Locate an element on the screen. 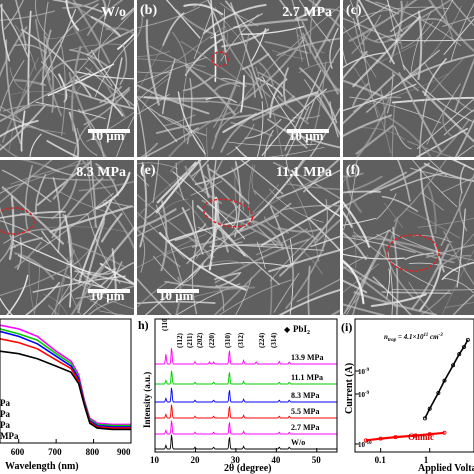 The width and height of the screenshot is (474, 474). sem-panel-a-scale-bar is located at coordinates (109, 131).